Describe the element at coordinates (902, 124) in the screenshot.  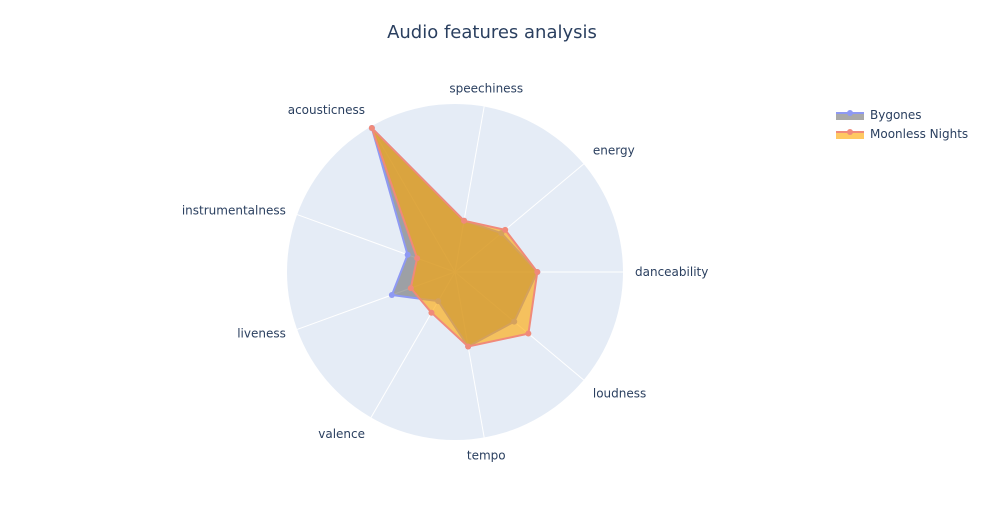
I see `legend: Bygones Moonless Nights` at that location.